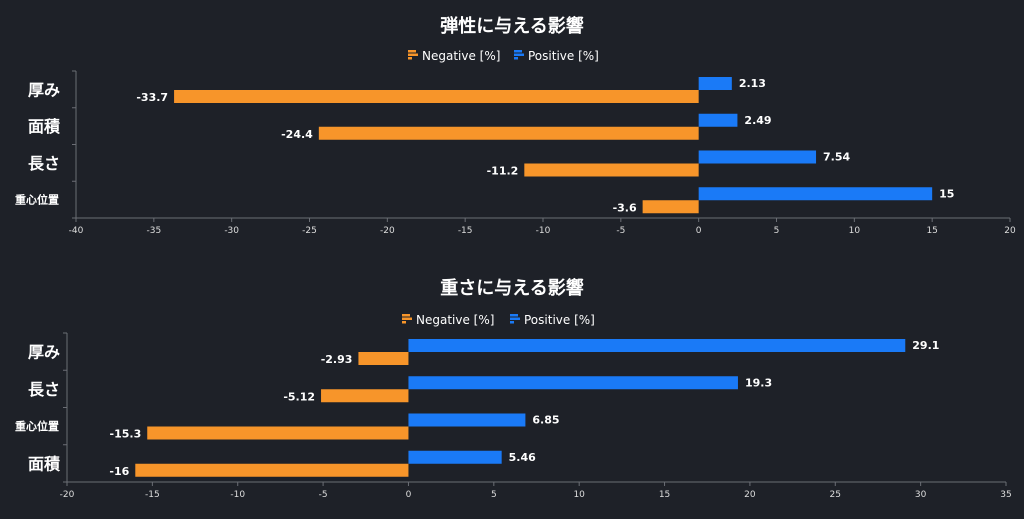  I want to click on data-label-positive: 19.3, so click(758, 382).